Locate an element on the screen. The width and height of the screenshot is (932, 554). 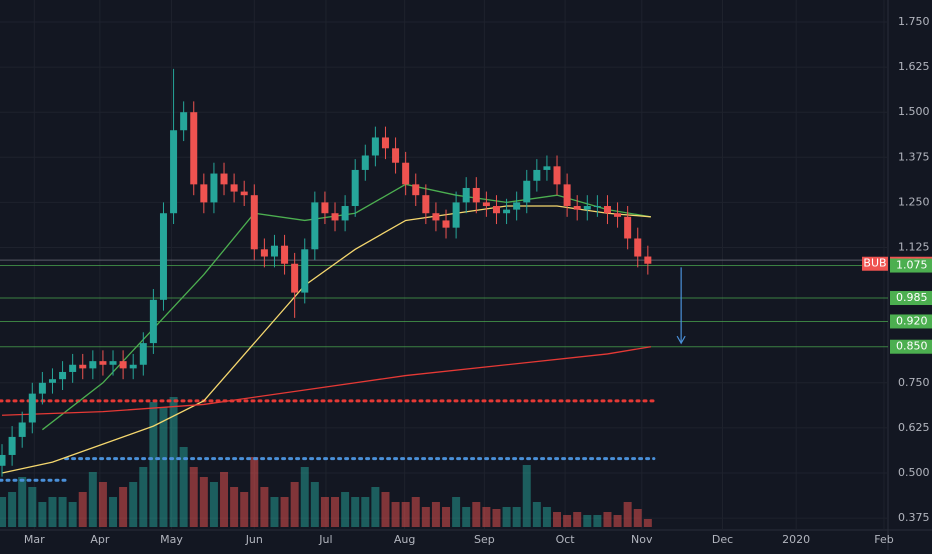
price-label: 1.075 is located at coordinates (912, 265).